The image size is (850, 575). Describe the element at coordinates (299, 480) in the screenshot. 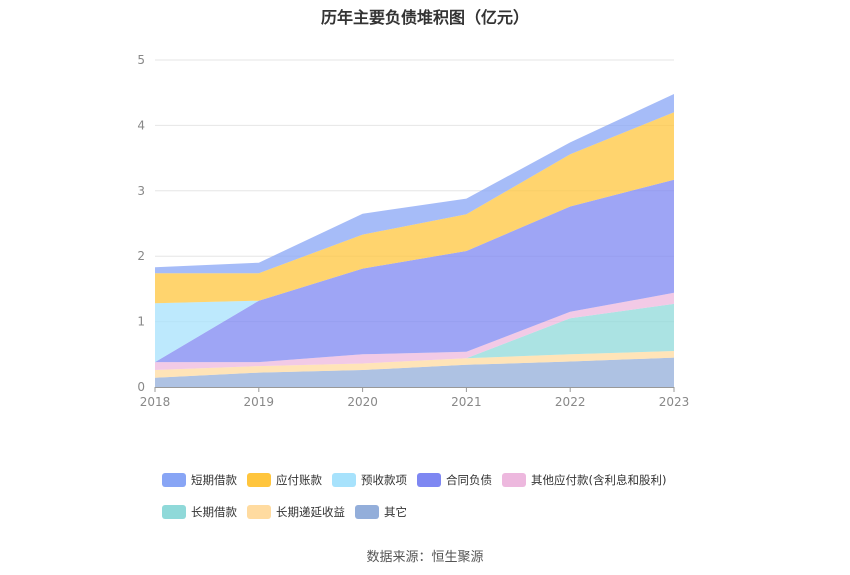

I see `legend-label: 应付账款` at that location.